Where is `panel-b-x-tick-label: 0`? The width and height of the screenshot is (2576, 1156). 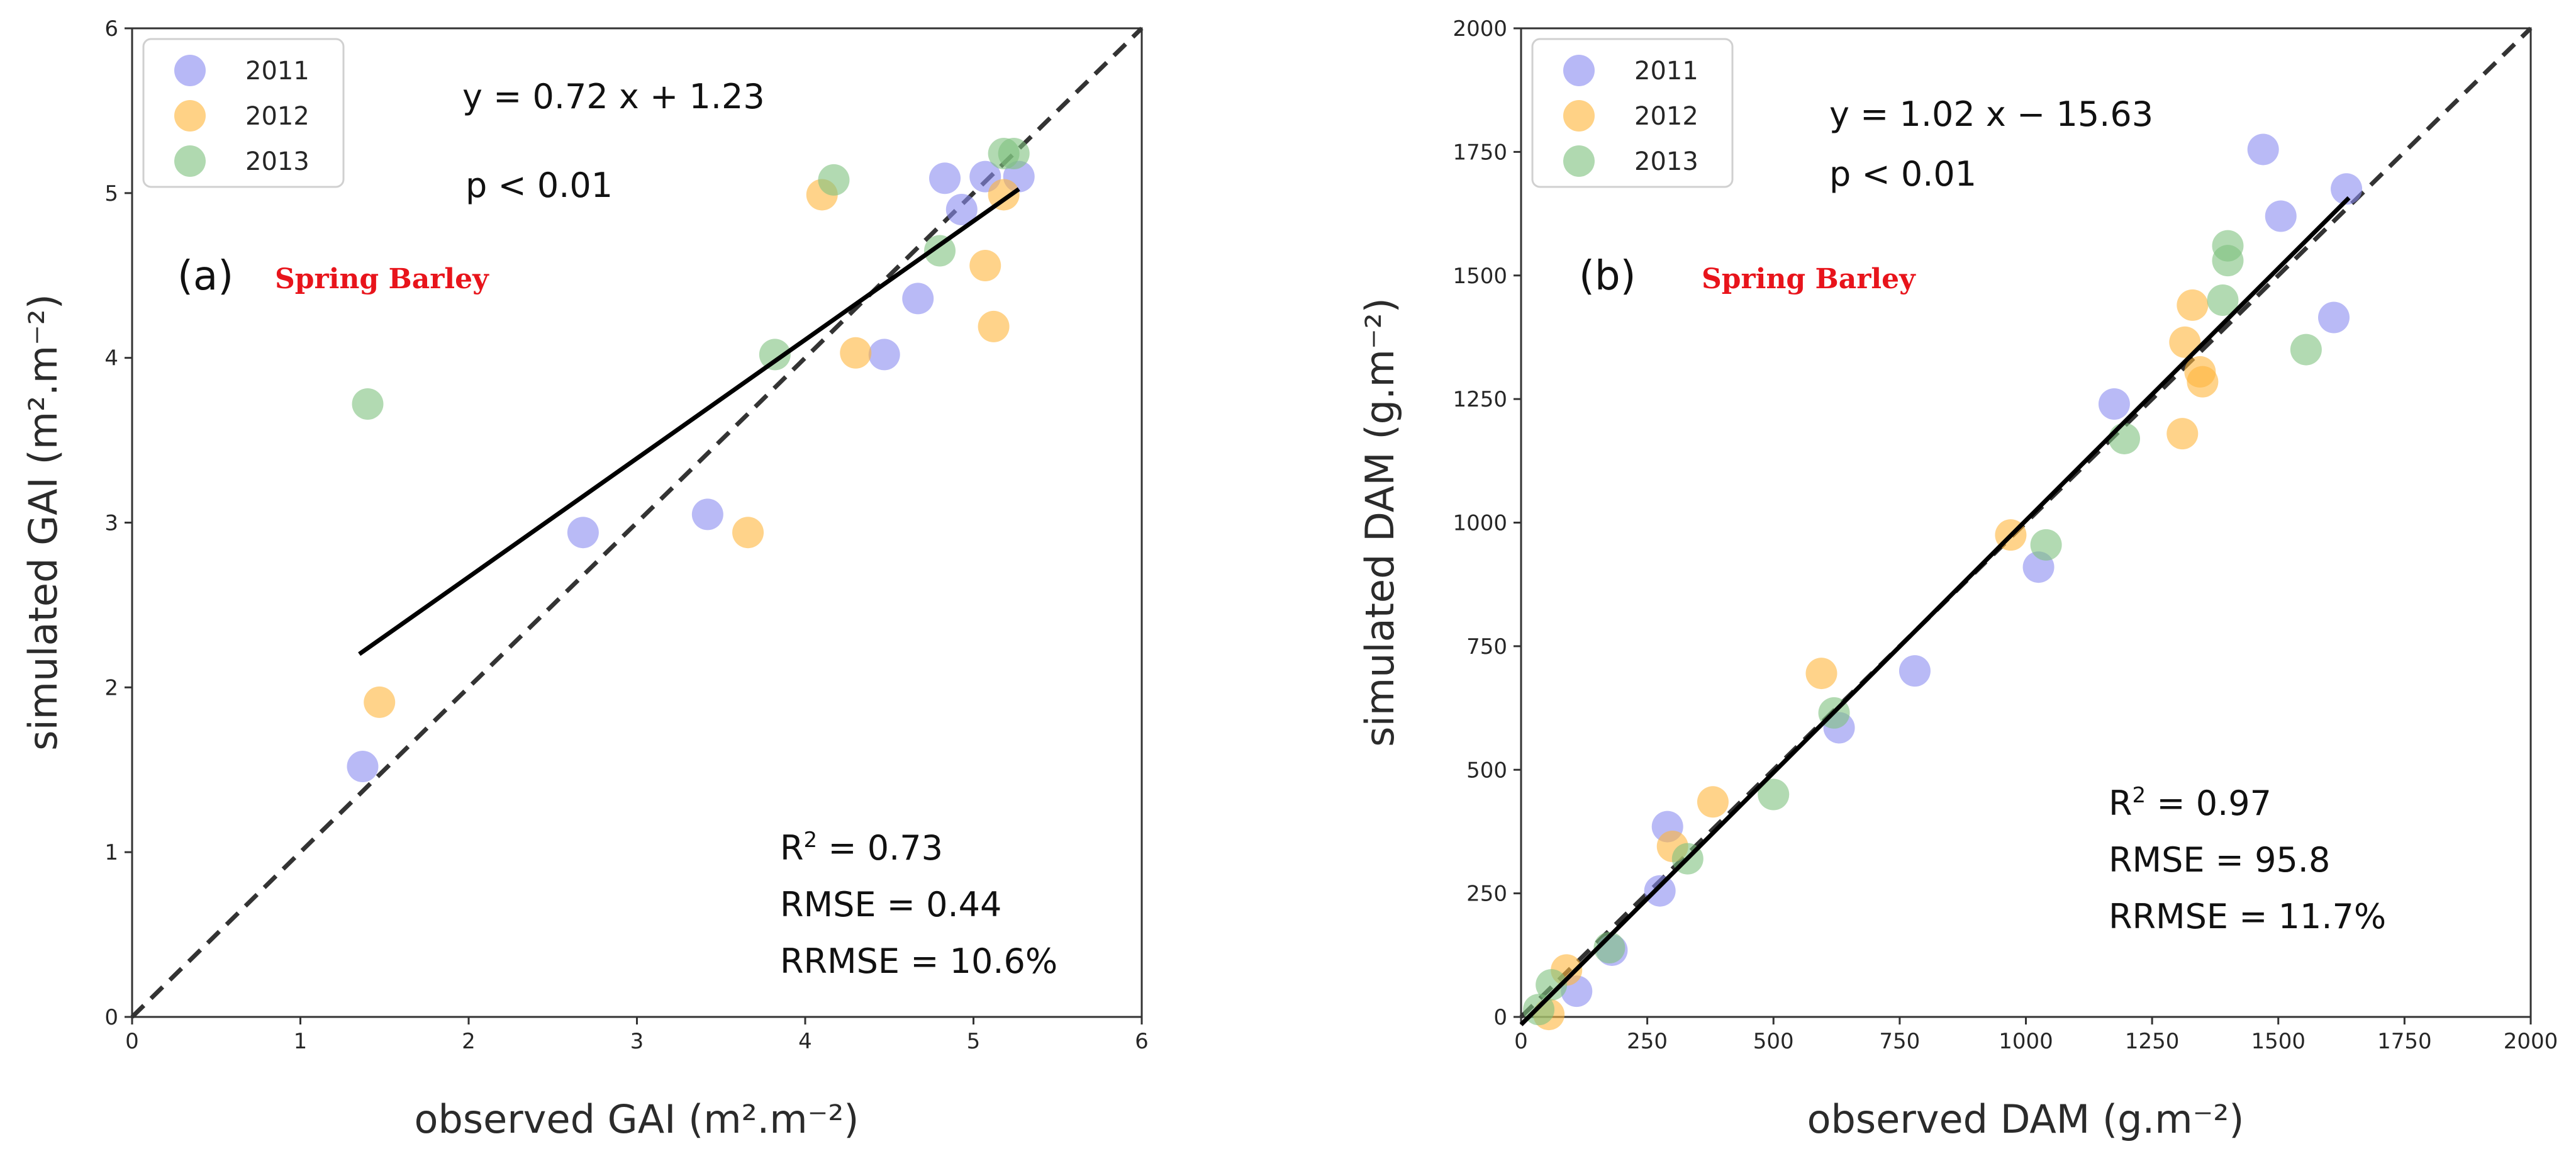 panel-b-x-tick-label: 0 is located at coordinates (1521, 1041).